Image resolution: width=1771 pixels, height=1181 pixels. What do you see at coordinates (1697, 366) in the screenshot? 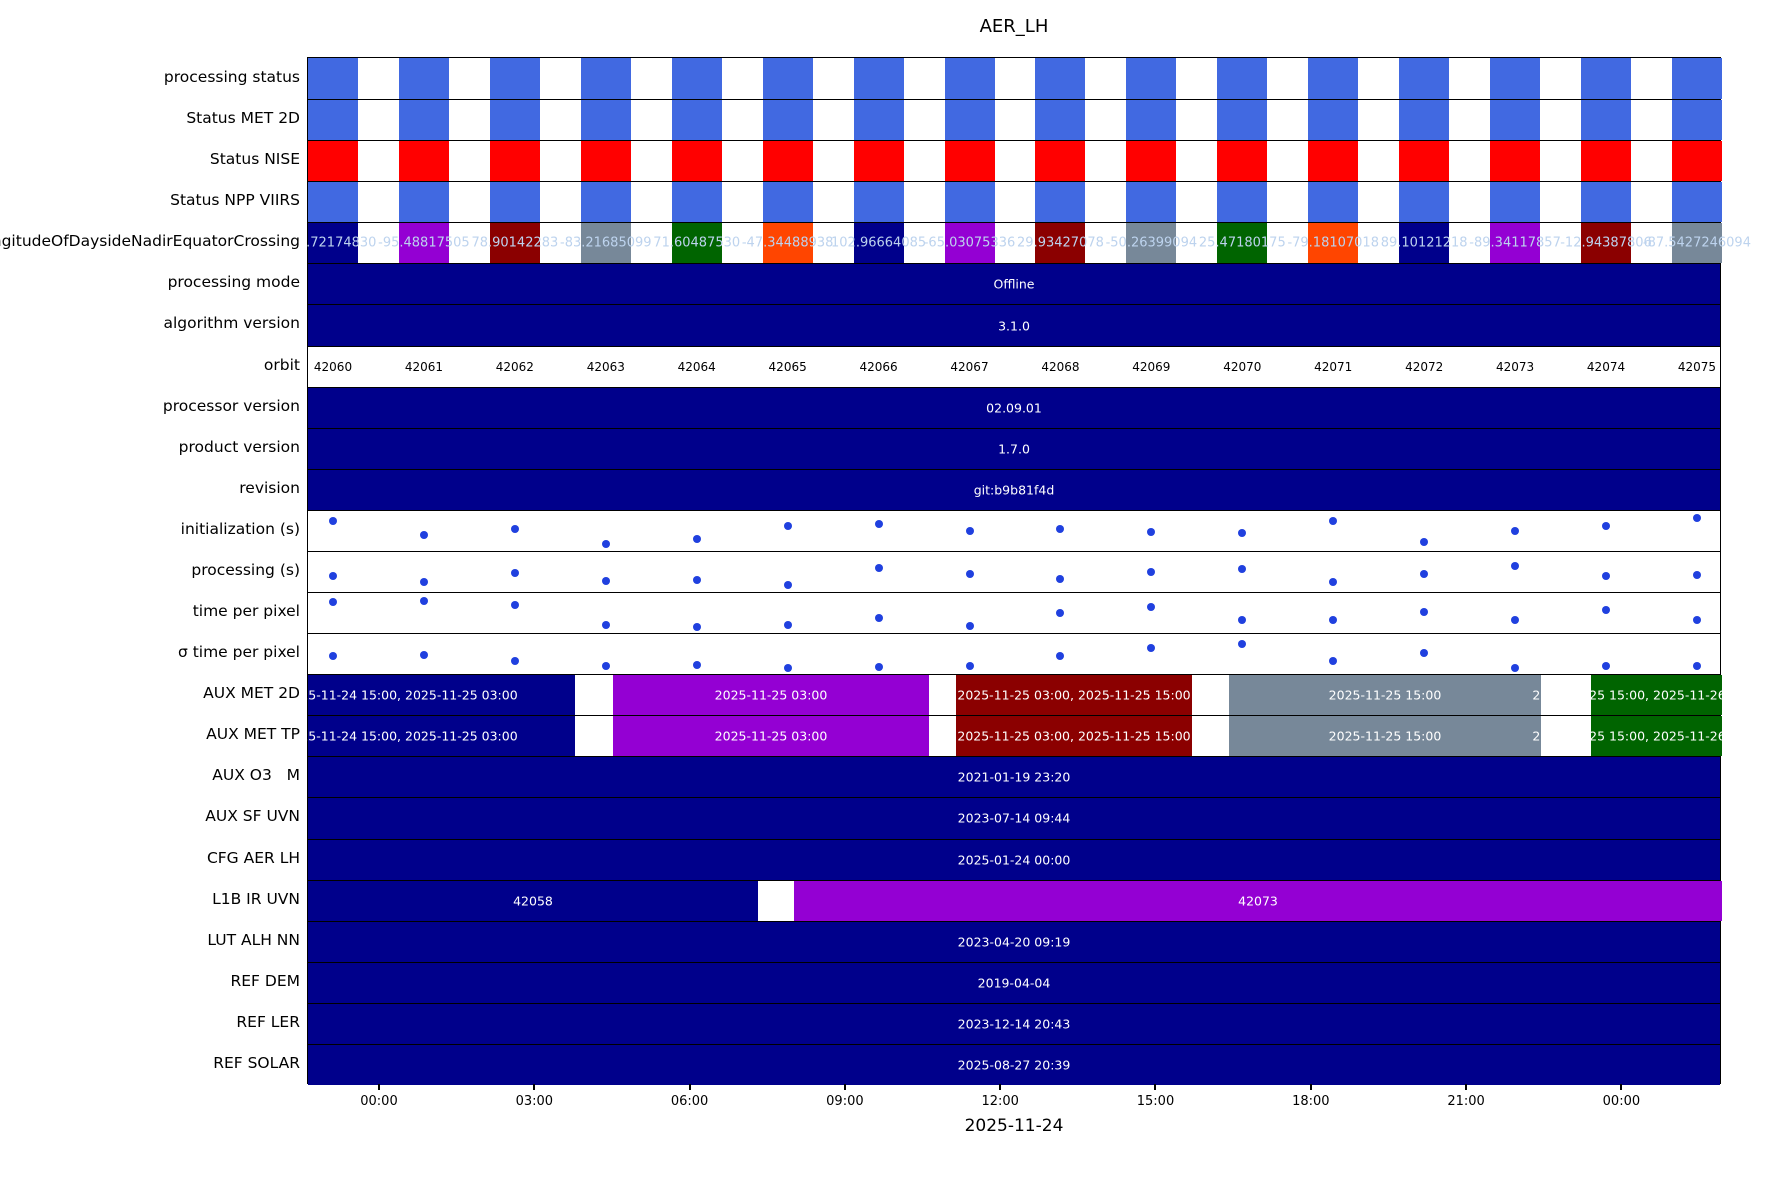
I see `orbit-number: 42075` at bounding box center [1697, 366].